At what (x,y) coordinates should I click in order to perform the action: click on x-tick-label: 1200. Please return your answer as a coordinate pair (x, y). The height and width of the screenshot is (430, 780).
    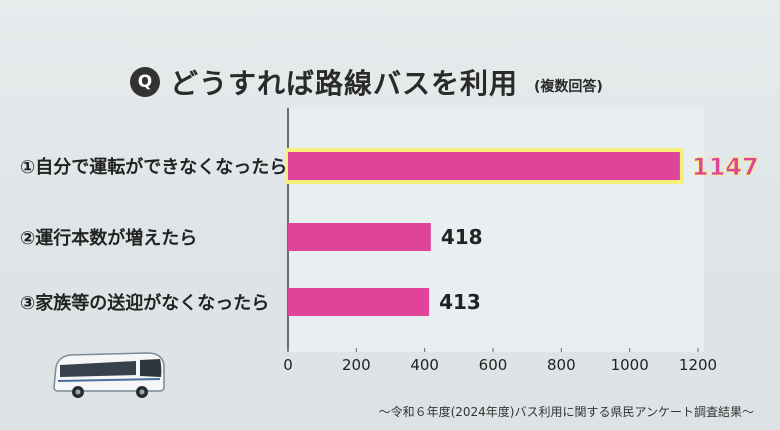
    Looking at the image, I should click on (698, 365).